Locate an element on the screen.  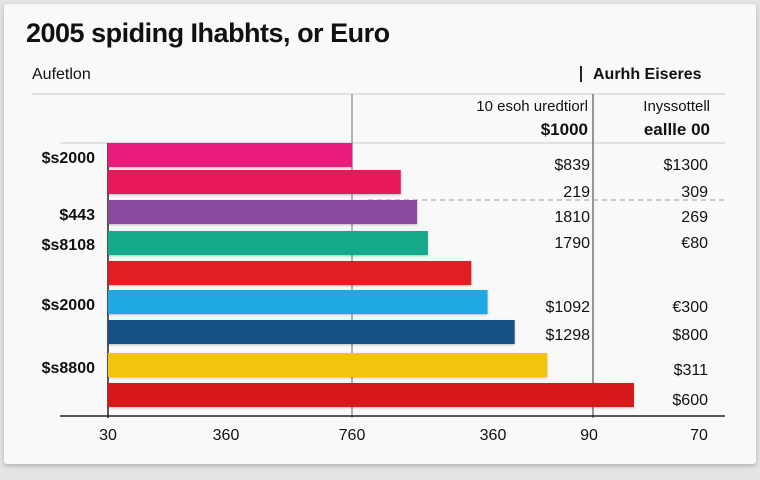
col1-header-line2: $1000 is located at coordinates (564, 129).